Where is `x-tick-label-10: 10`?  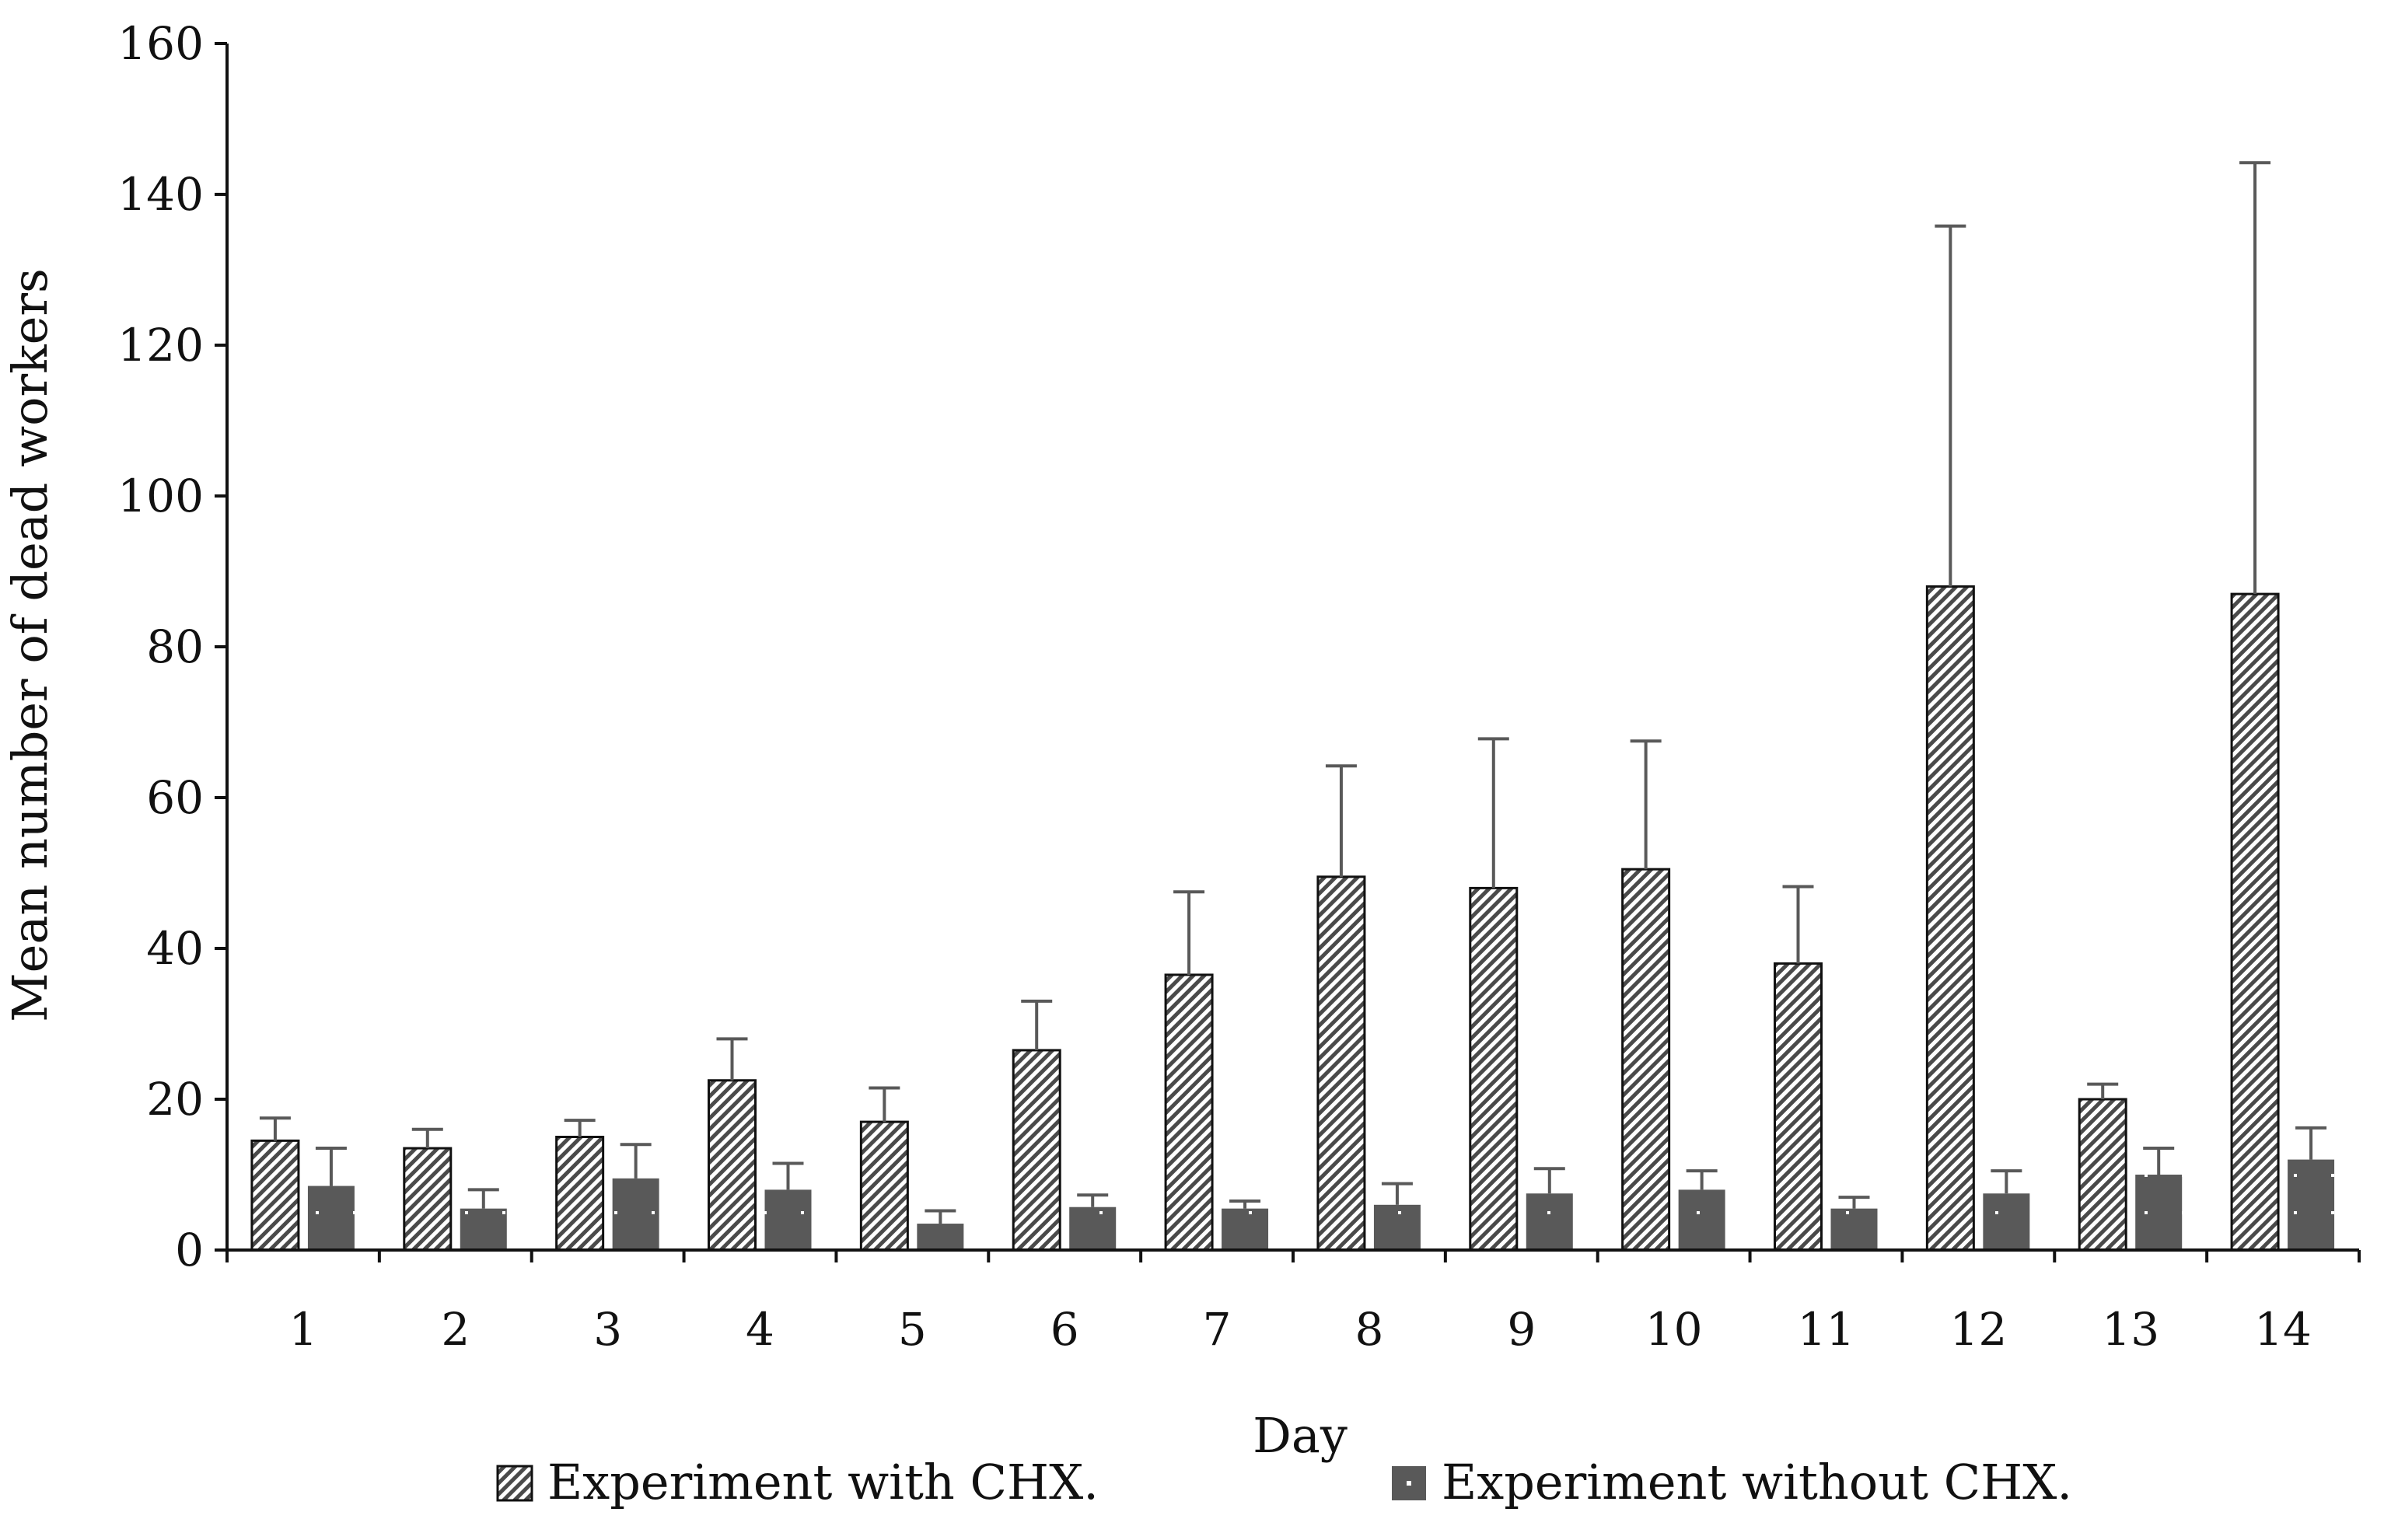
x-tick-label-10: 10 is located at coordinates (1674, 1329).